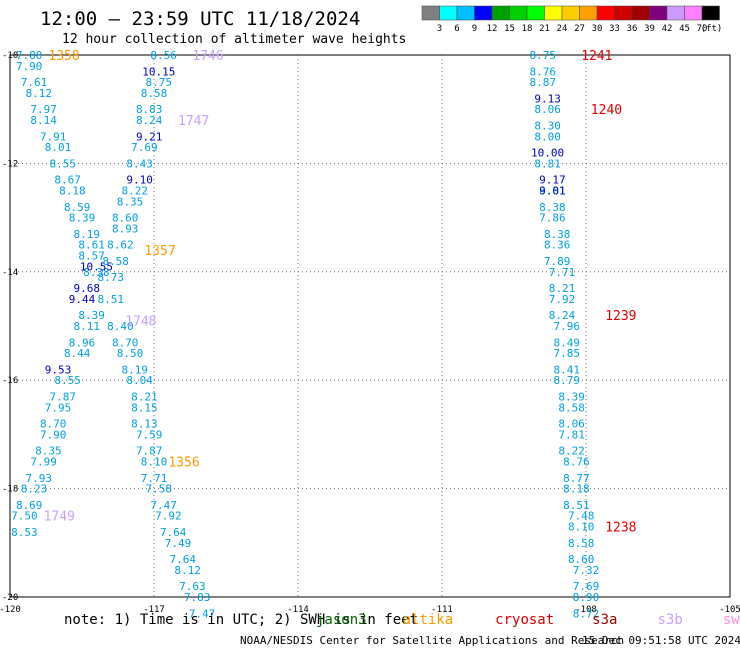  I want to click on pass-time-label: 1749, so click(59, 517).